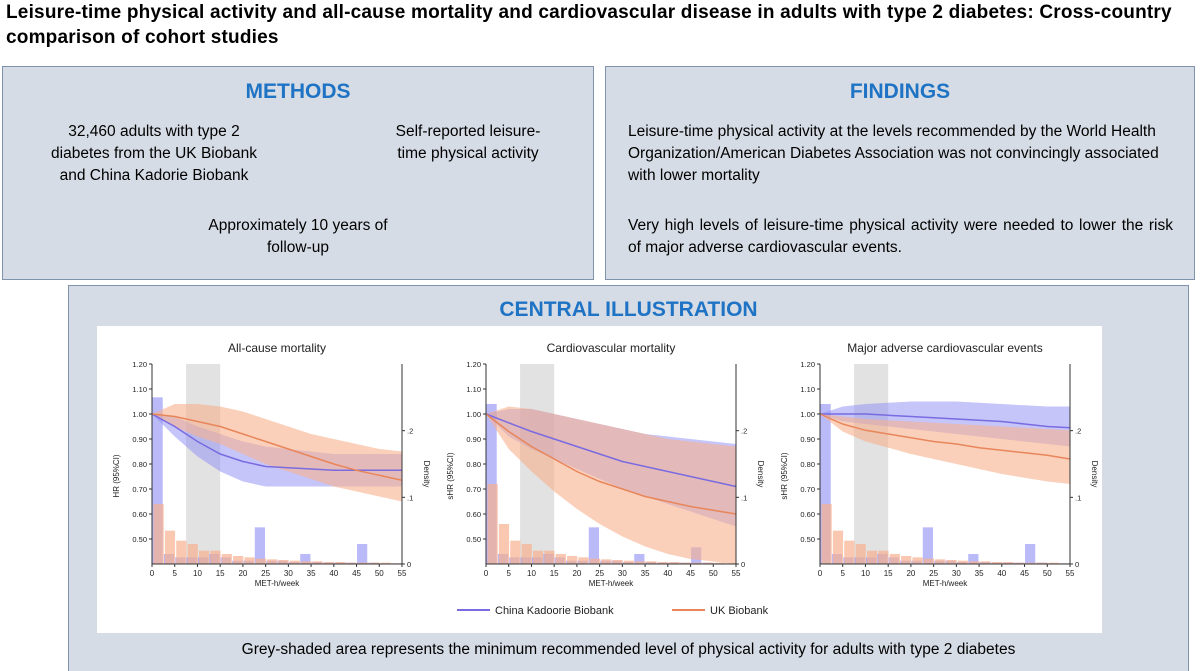  I want to click on density-tick-label: 0, so click(409, 564).